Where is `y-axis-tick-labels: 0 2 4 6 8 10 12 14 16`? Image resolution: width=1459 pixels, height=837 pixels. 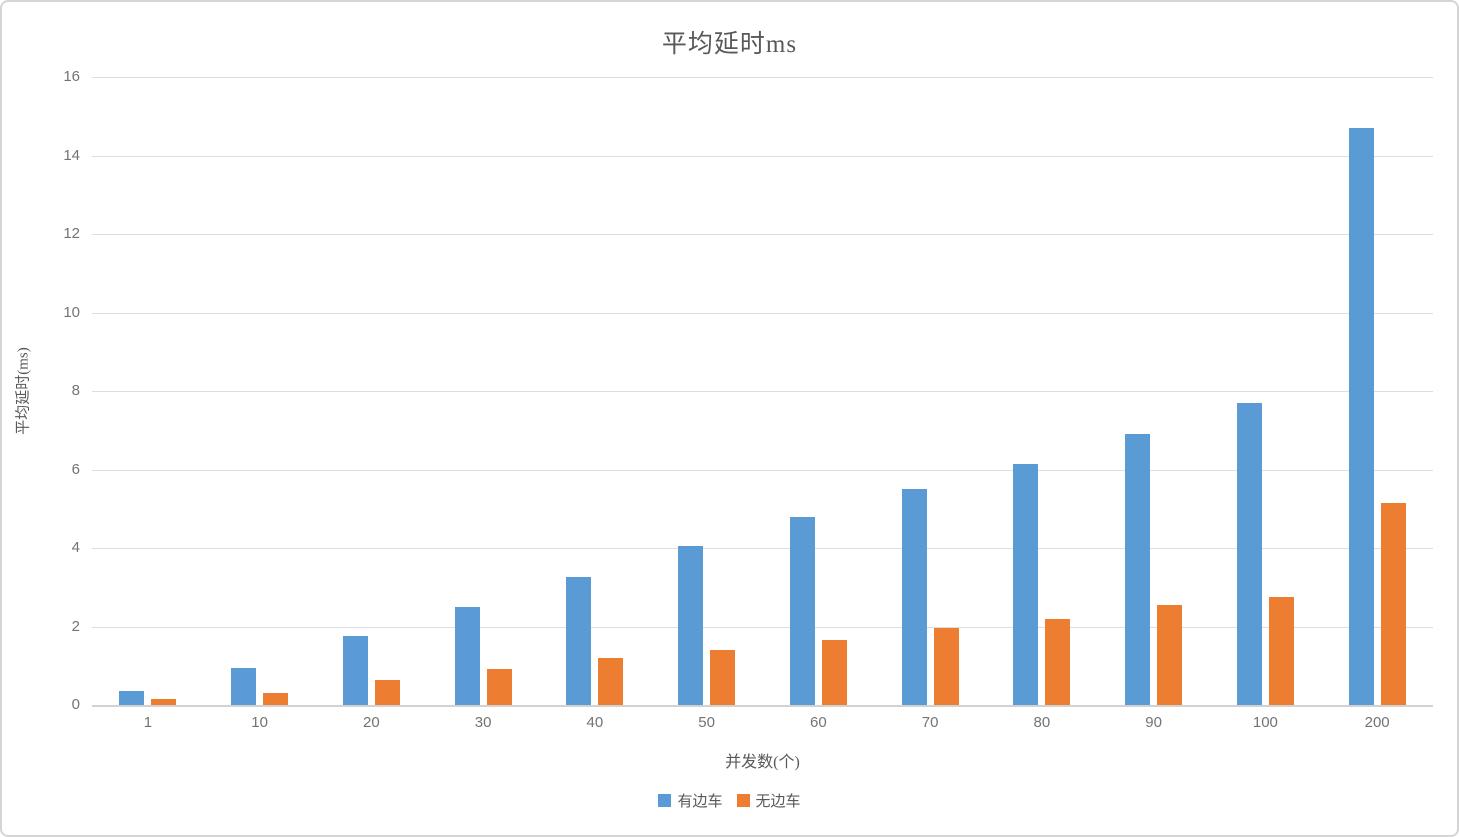
y-axis-tick-labels: 0 2 4 6 8 10 12 14 16 is located at coordinates (44, 390).